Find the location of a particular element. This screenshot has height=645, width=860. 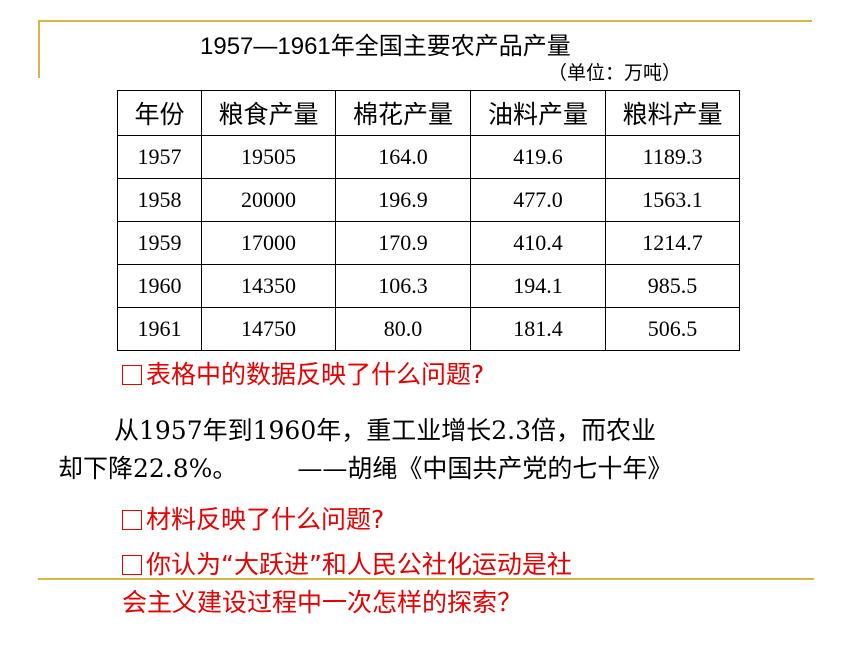

cell-year: 1961 is located at coordinates (159, 329).